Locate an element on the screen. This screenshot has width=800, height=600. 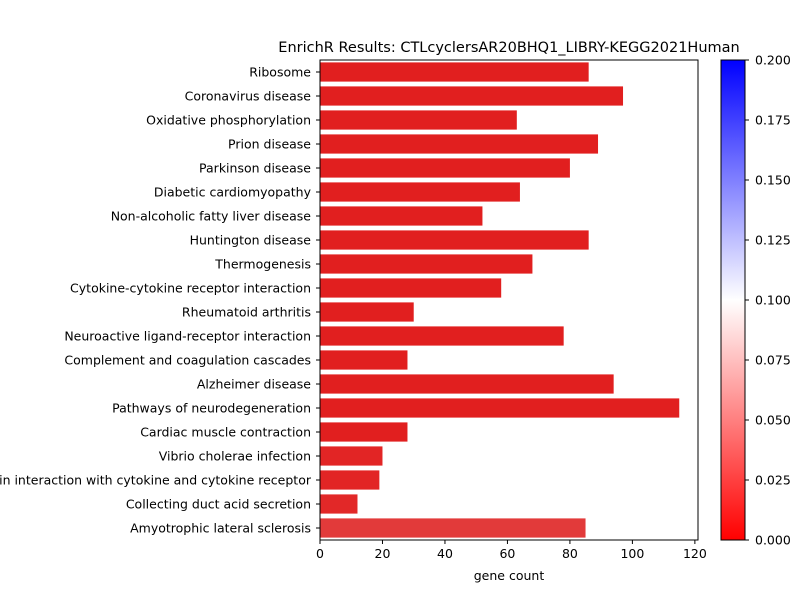
x-tick-label: 60 is located at coordinates (507, 553).